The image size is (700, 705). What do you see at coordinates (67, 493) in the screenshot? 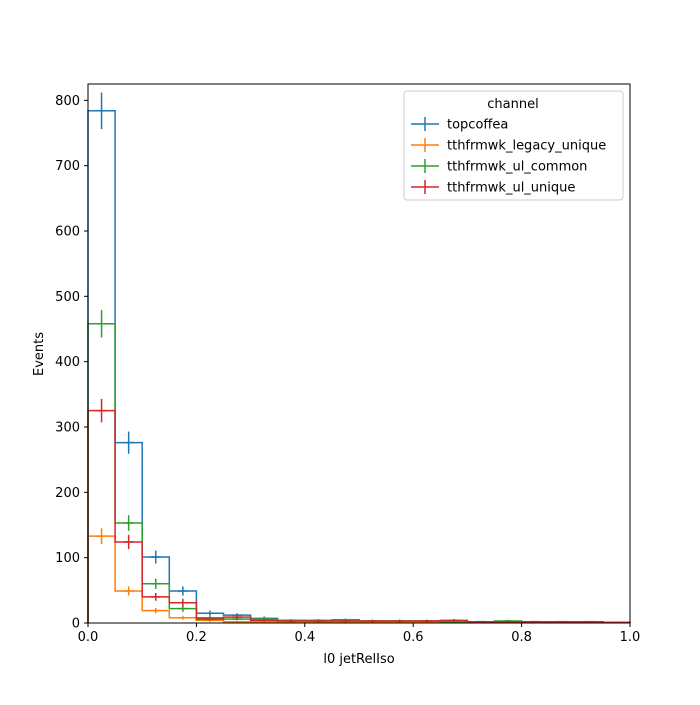
I see `y-tick-label: 200` at bounding box center [67, 493].